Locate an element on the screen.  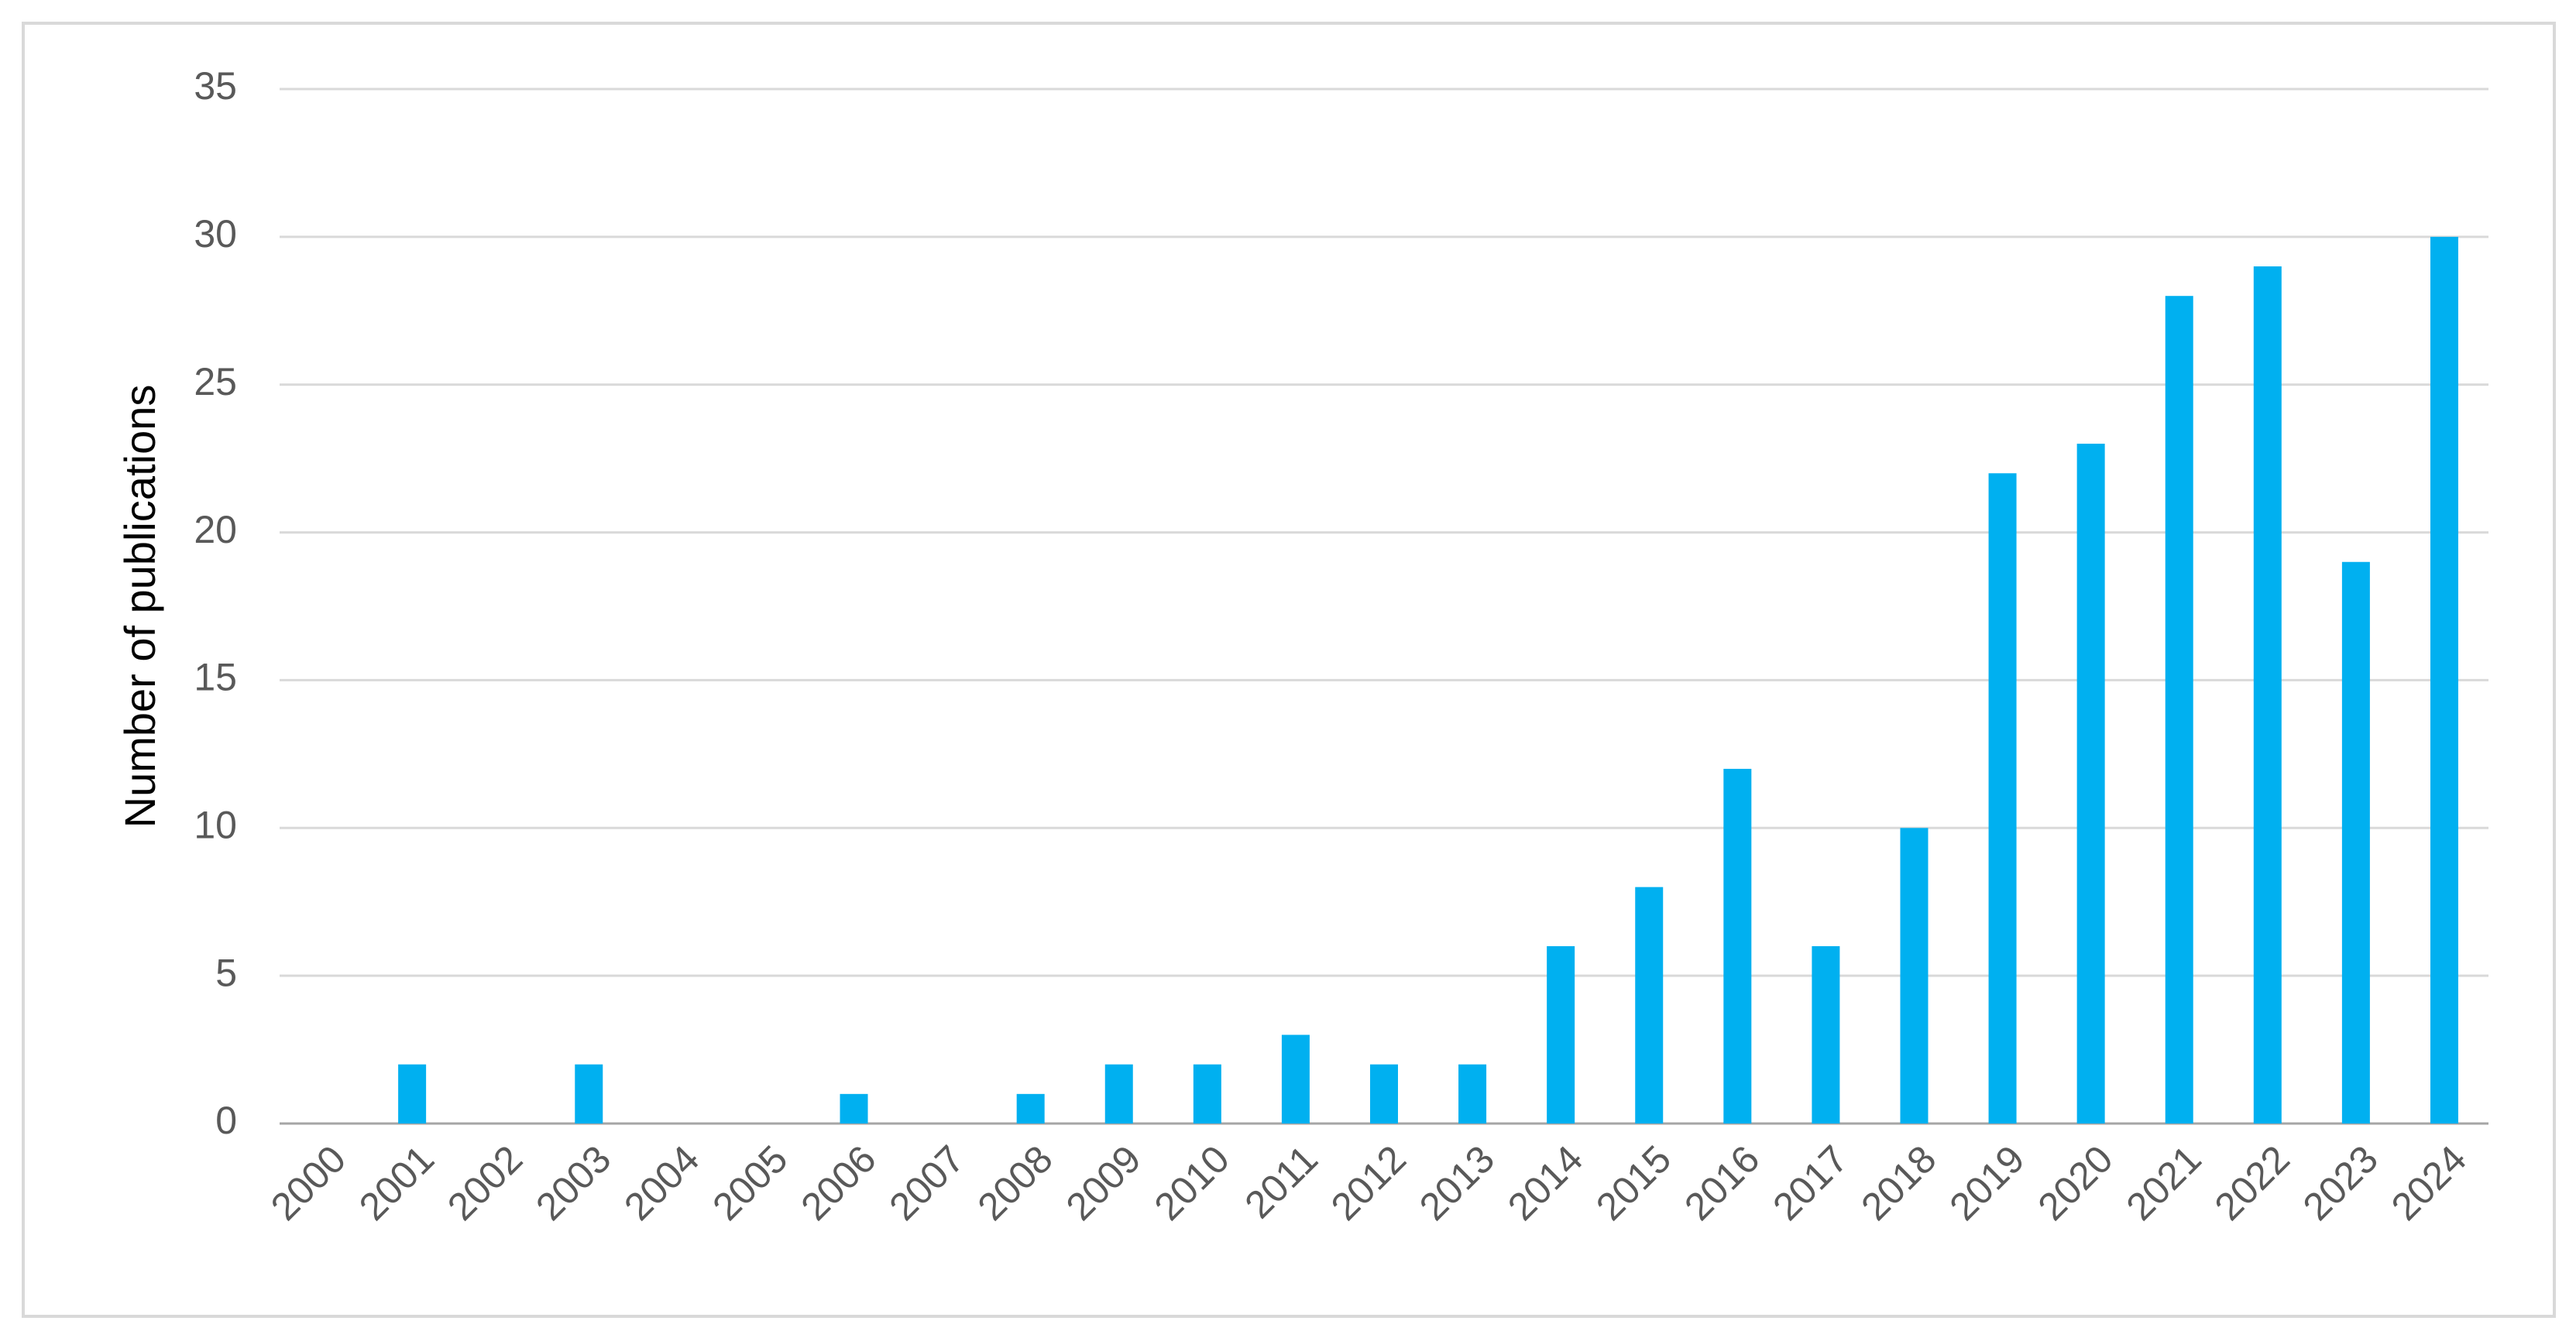
y-axis-label: Number of publications is located at coordinates (139, 607).